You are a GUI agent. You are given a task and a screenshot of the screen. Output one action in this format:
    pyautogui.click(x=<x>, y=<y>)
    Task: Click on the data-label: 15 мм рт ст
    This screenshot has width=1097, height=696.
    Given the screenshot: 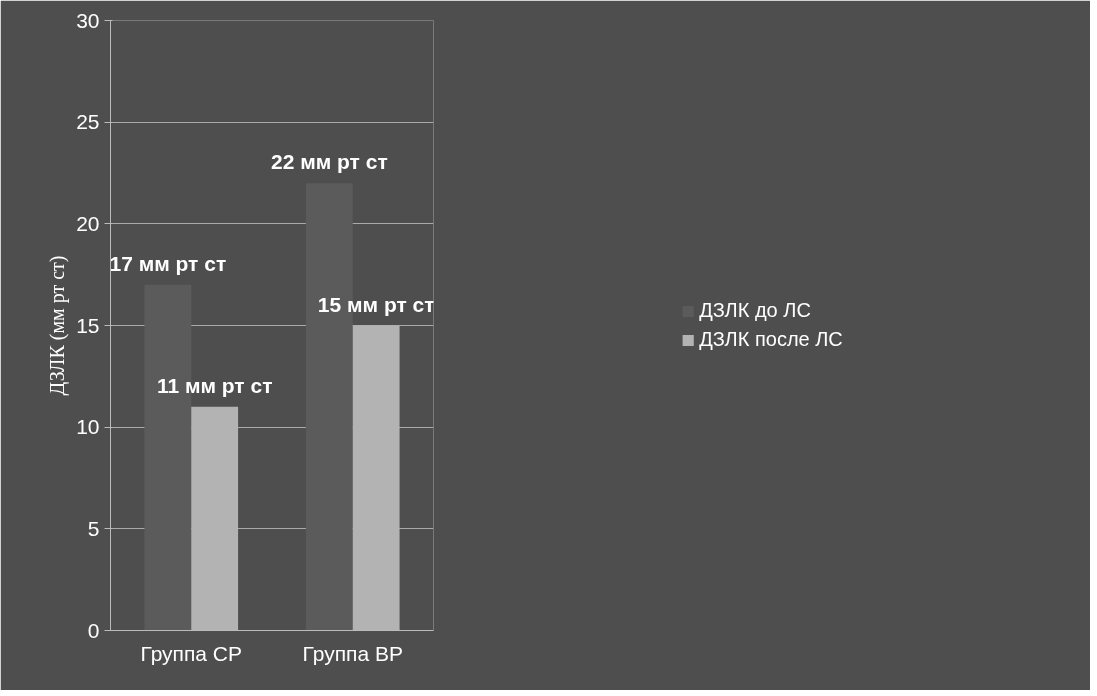 What is the action you would take?
    pyautogui.click(x=376, y=304)
    